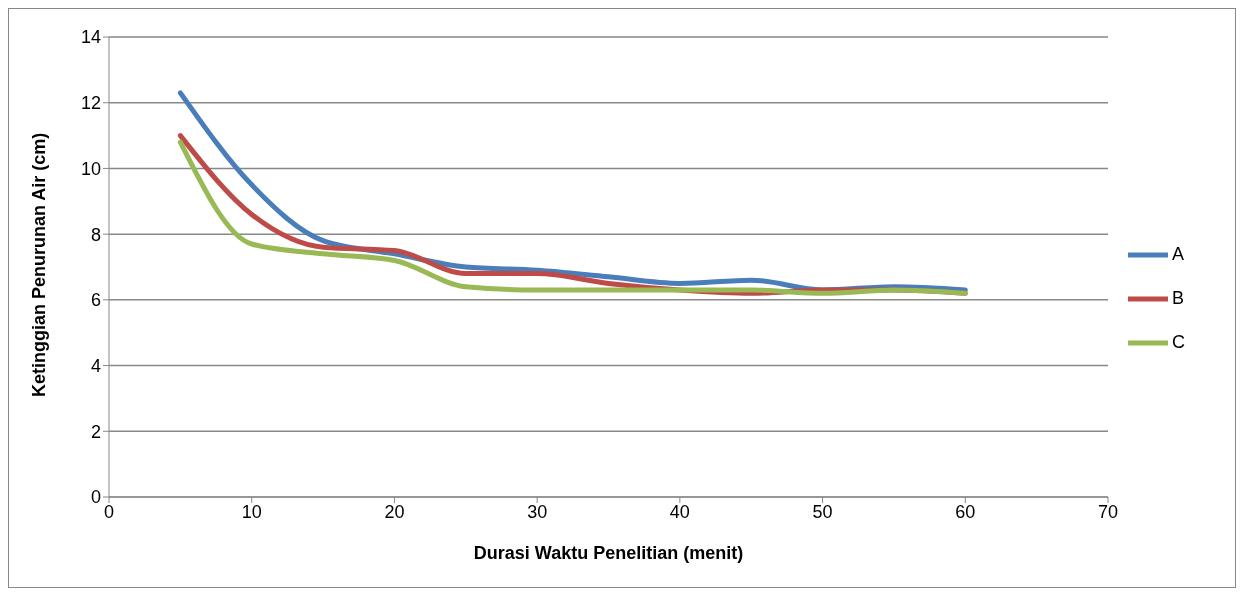 The height and width of the screenshot is (598, 1246). Describe the element at coordinates (95, 300) in the screenshot. I see `y-tick-label: 6` at that location.